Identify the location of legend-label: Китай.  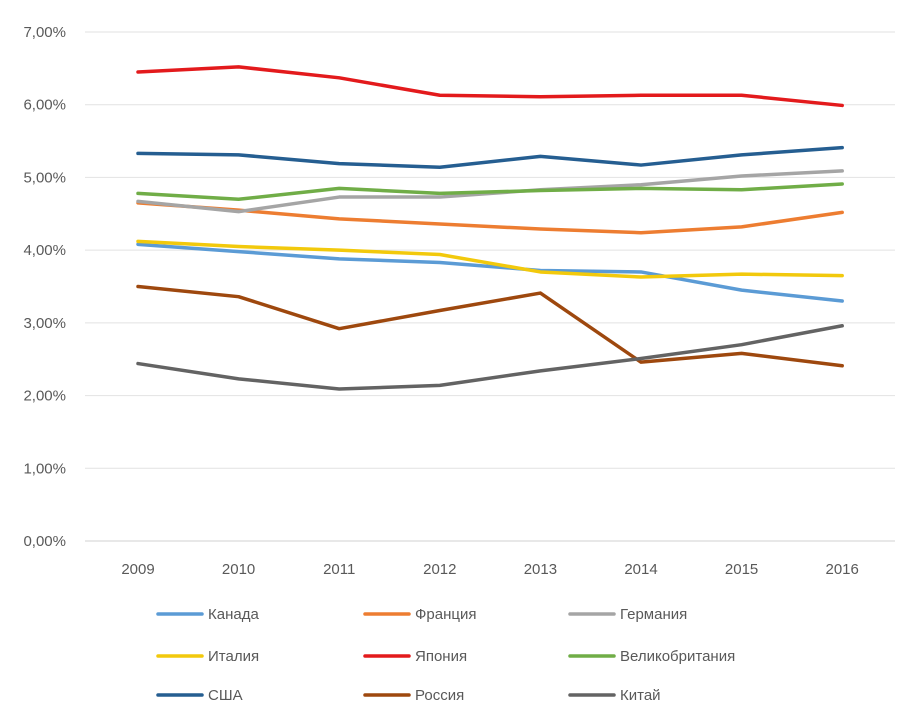
(640, 695).